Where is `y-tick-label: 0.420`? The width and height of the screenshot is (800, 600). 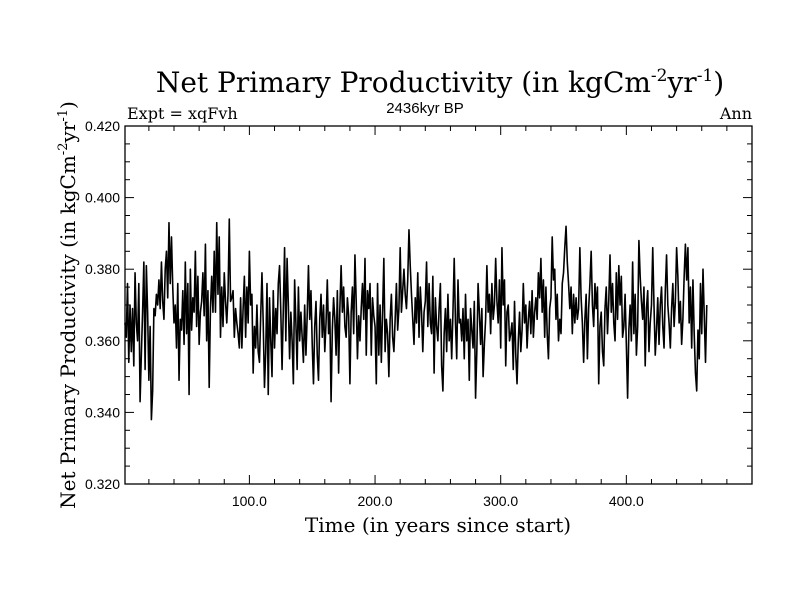
y-tick-label: 0.420 is located at coordinates (102, 126).